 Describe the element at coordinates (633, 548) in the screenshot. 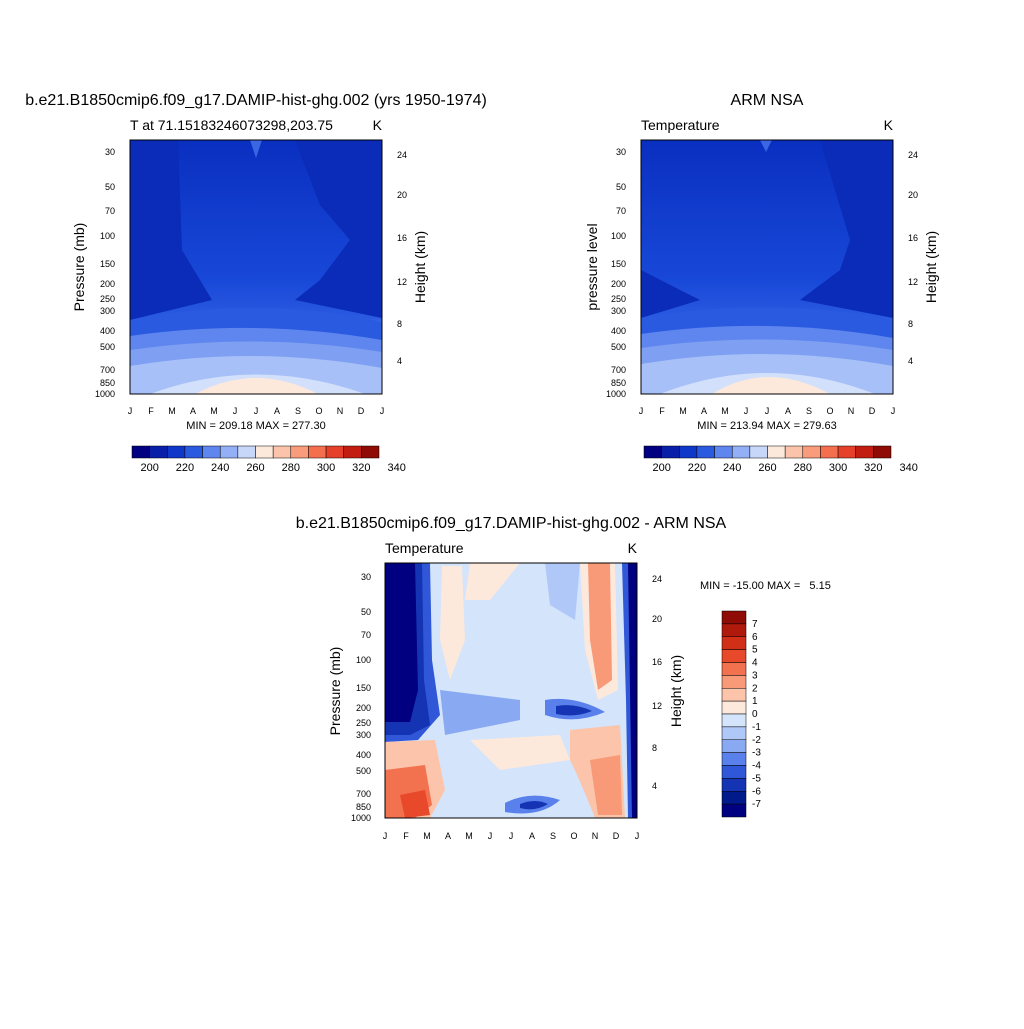

I see `panel3-units: K` at that location.